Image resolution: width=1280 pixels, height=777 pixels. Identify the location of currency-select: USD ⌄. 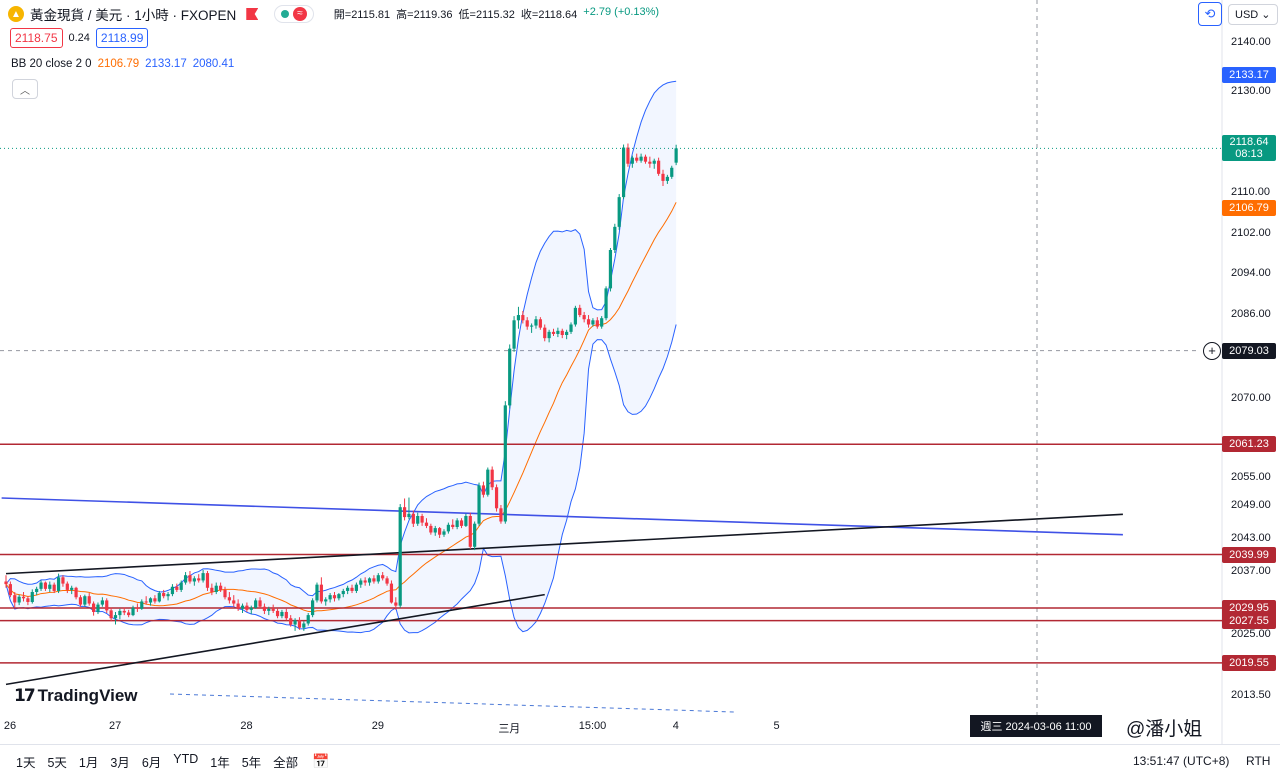
(1253, 14).